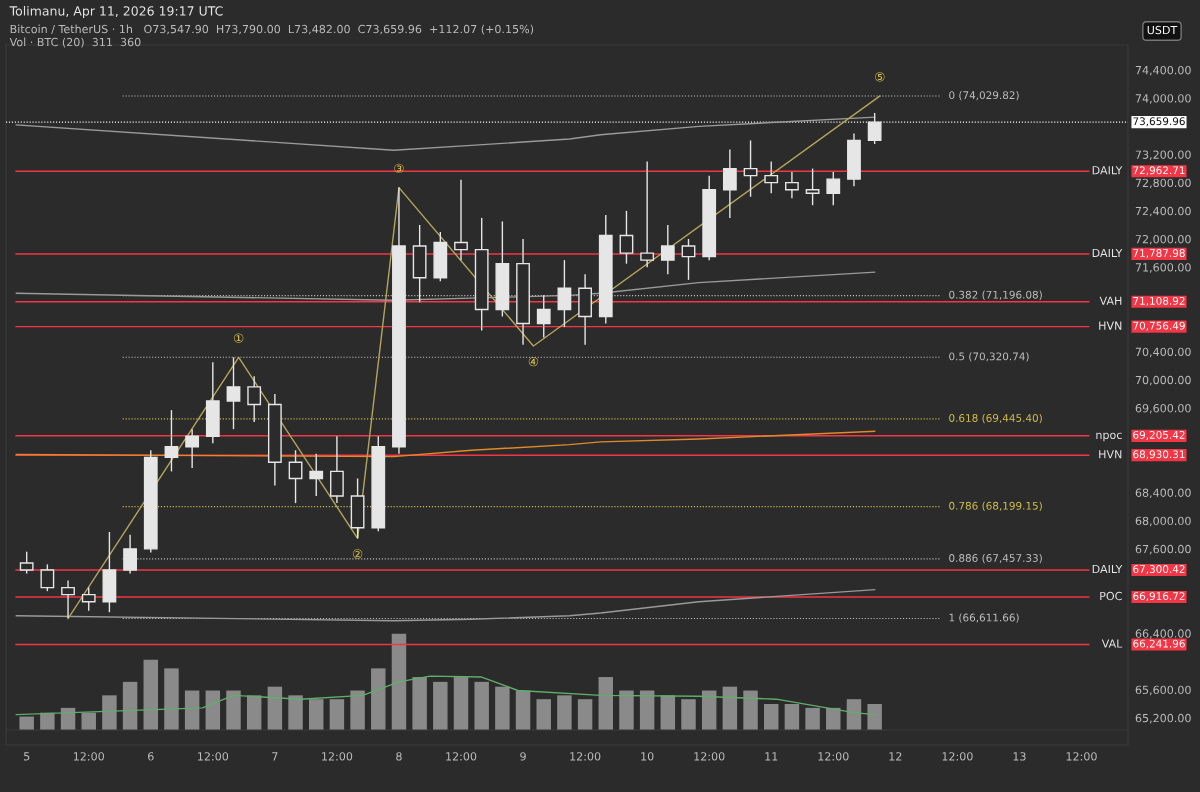  What do you see at coordinates (647, 756) in the screenshot?
I see `x-tick-label: 10` at bounding box center [647, 756].